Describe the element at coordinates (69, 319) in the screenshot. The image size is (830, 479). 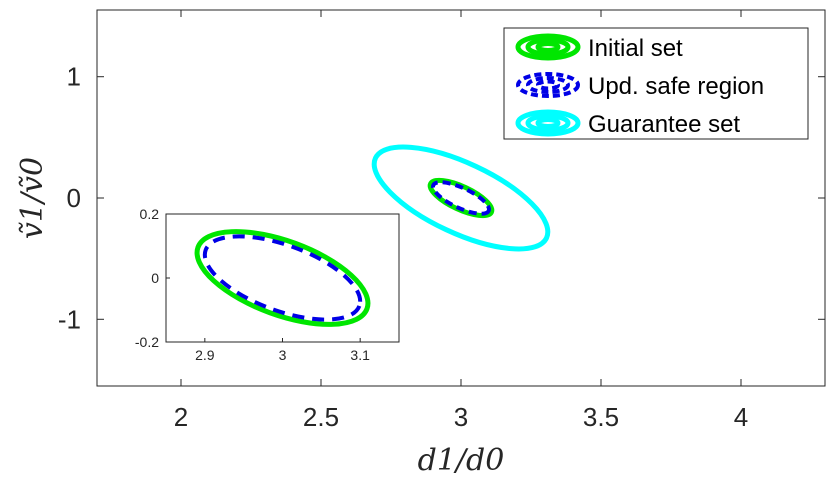
I see `y-tick-label: -1` at that location.